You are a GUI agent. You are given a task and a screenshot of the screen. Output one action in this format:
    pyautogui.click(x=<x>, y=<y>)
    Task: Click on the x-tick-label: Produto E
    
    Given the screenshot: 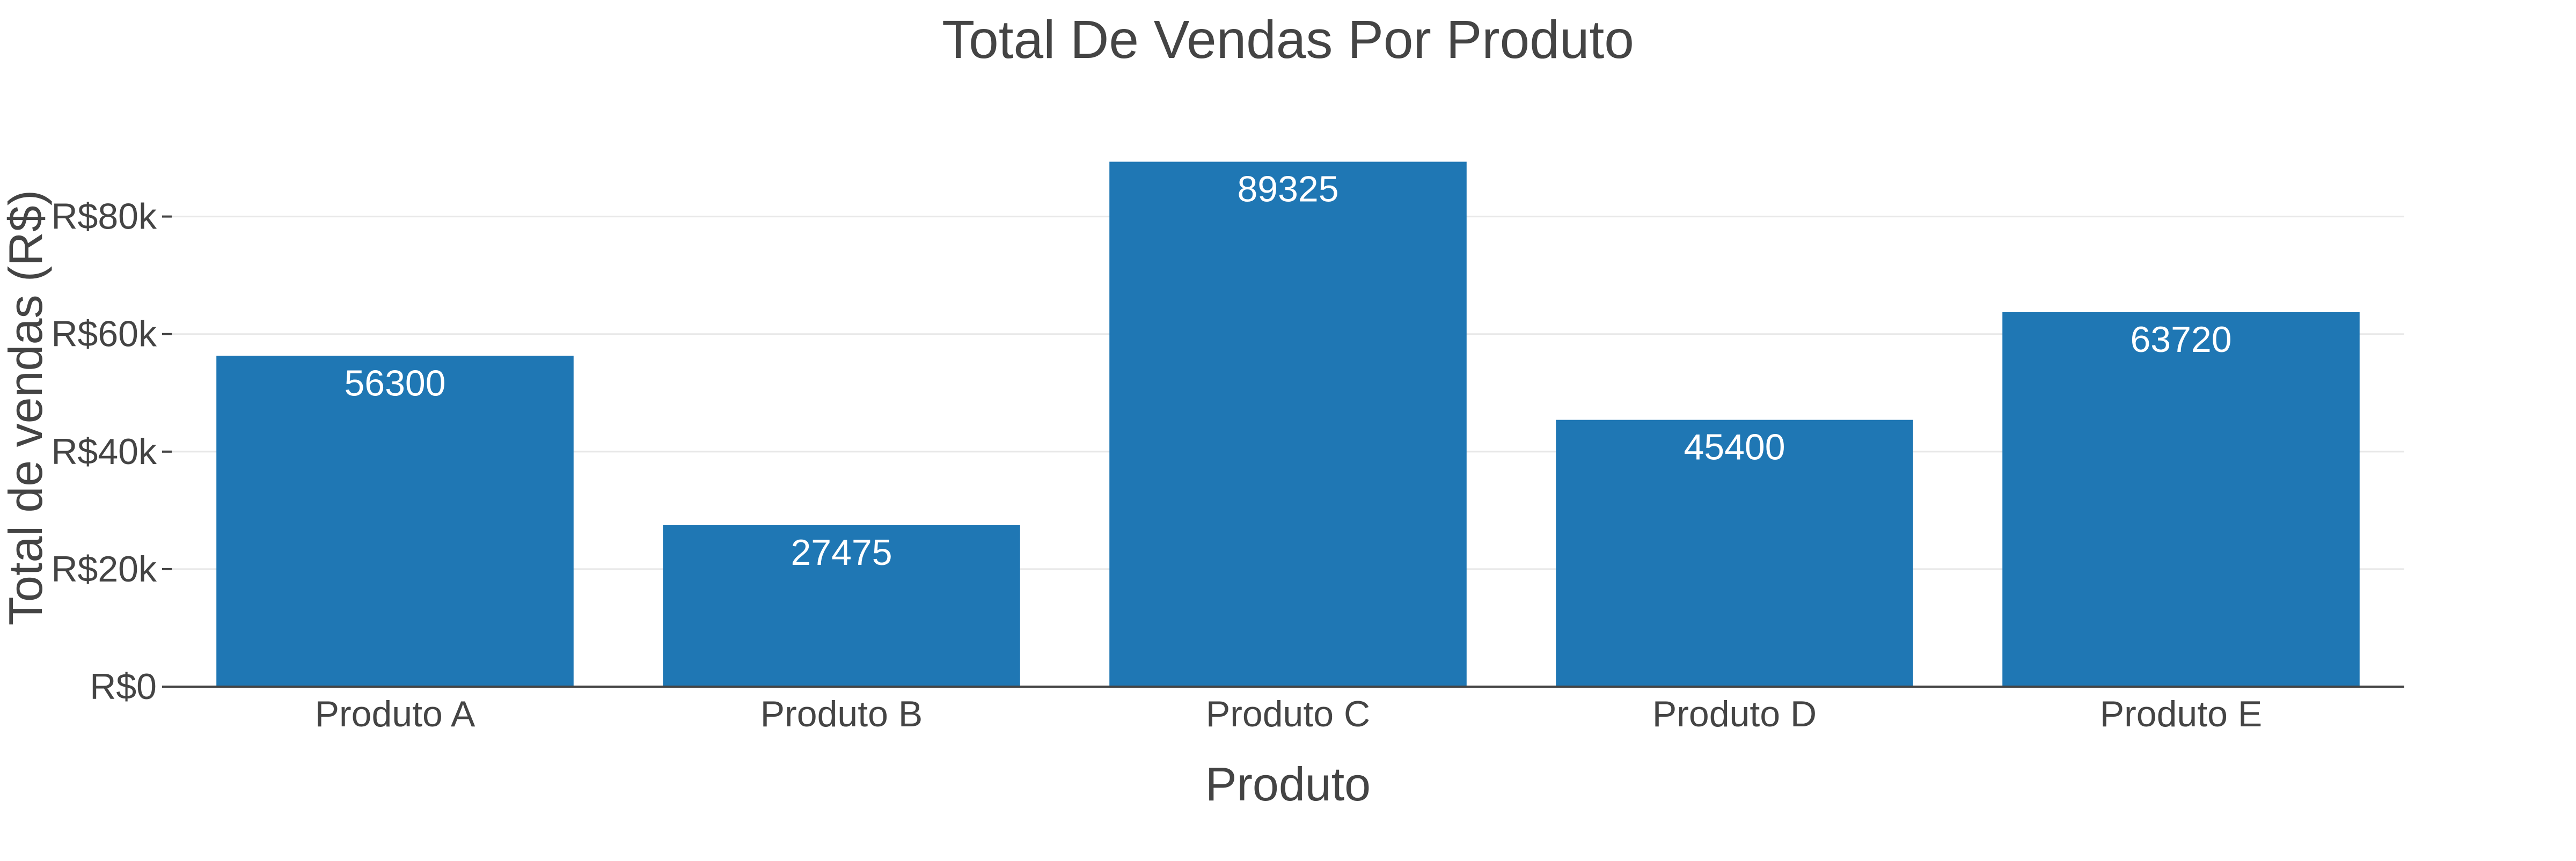 What is the action you would take?
    pyautogui.click(x=2181, y=714)
    